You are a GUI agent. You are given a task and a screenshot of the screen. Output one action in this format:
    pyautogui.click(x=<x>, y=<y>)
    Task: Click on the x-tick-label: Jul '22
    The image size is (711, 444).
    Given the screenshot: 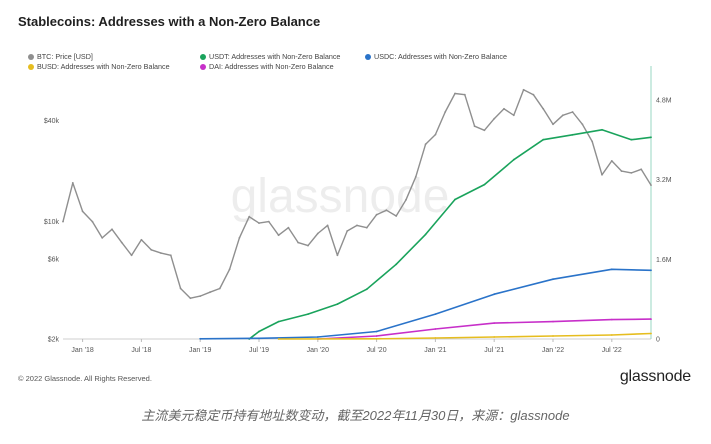 What is the action you would take?
    pyautogui.click(x=612, y=350)
    